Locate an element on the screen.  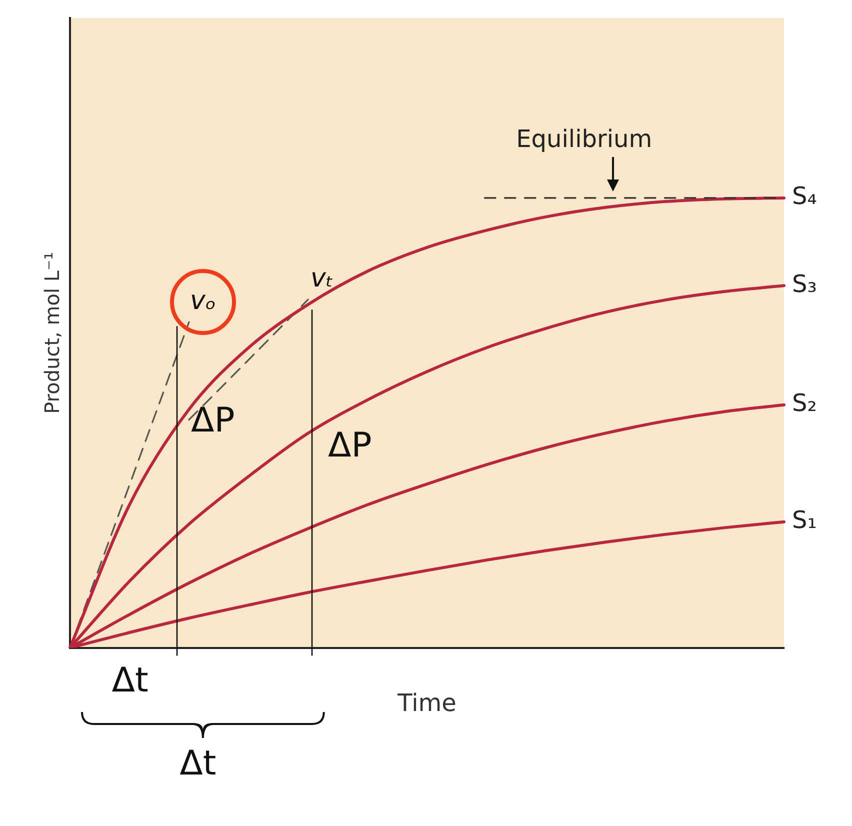
series-label: S₁ is located at coordinates (804, 520).